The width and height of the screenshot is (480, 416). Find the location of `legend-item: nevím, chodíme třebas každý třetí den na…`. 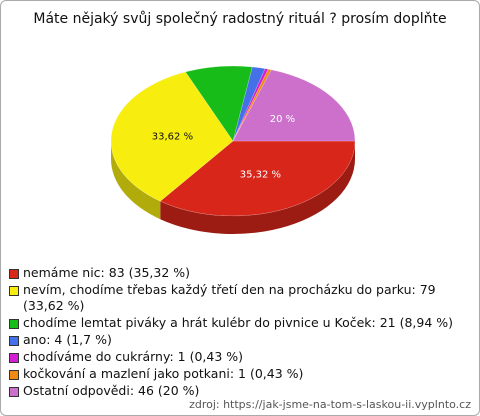

legend-item: nevím, chodíme třebas každý třetí den na… is located at coordinates (238, 298).